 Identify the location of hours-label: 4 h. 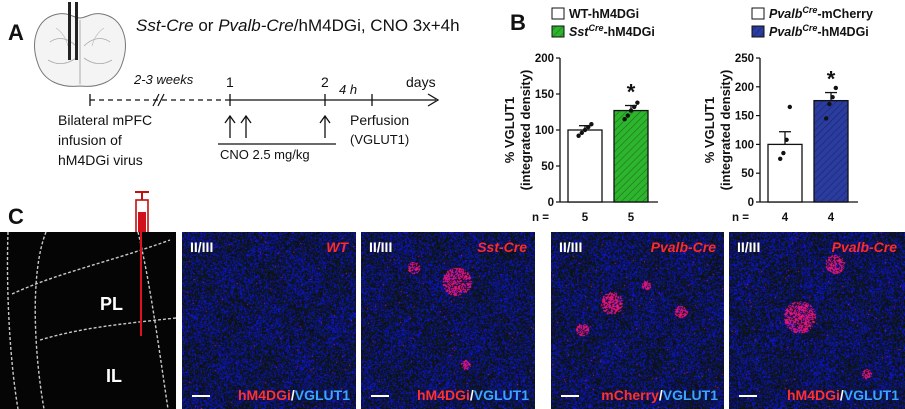
(348, 89).